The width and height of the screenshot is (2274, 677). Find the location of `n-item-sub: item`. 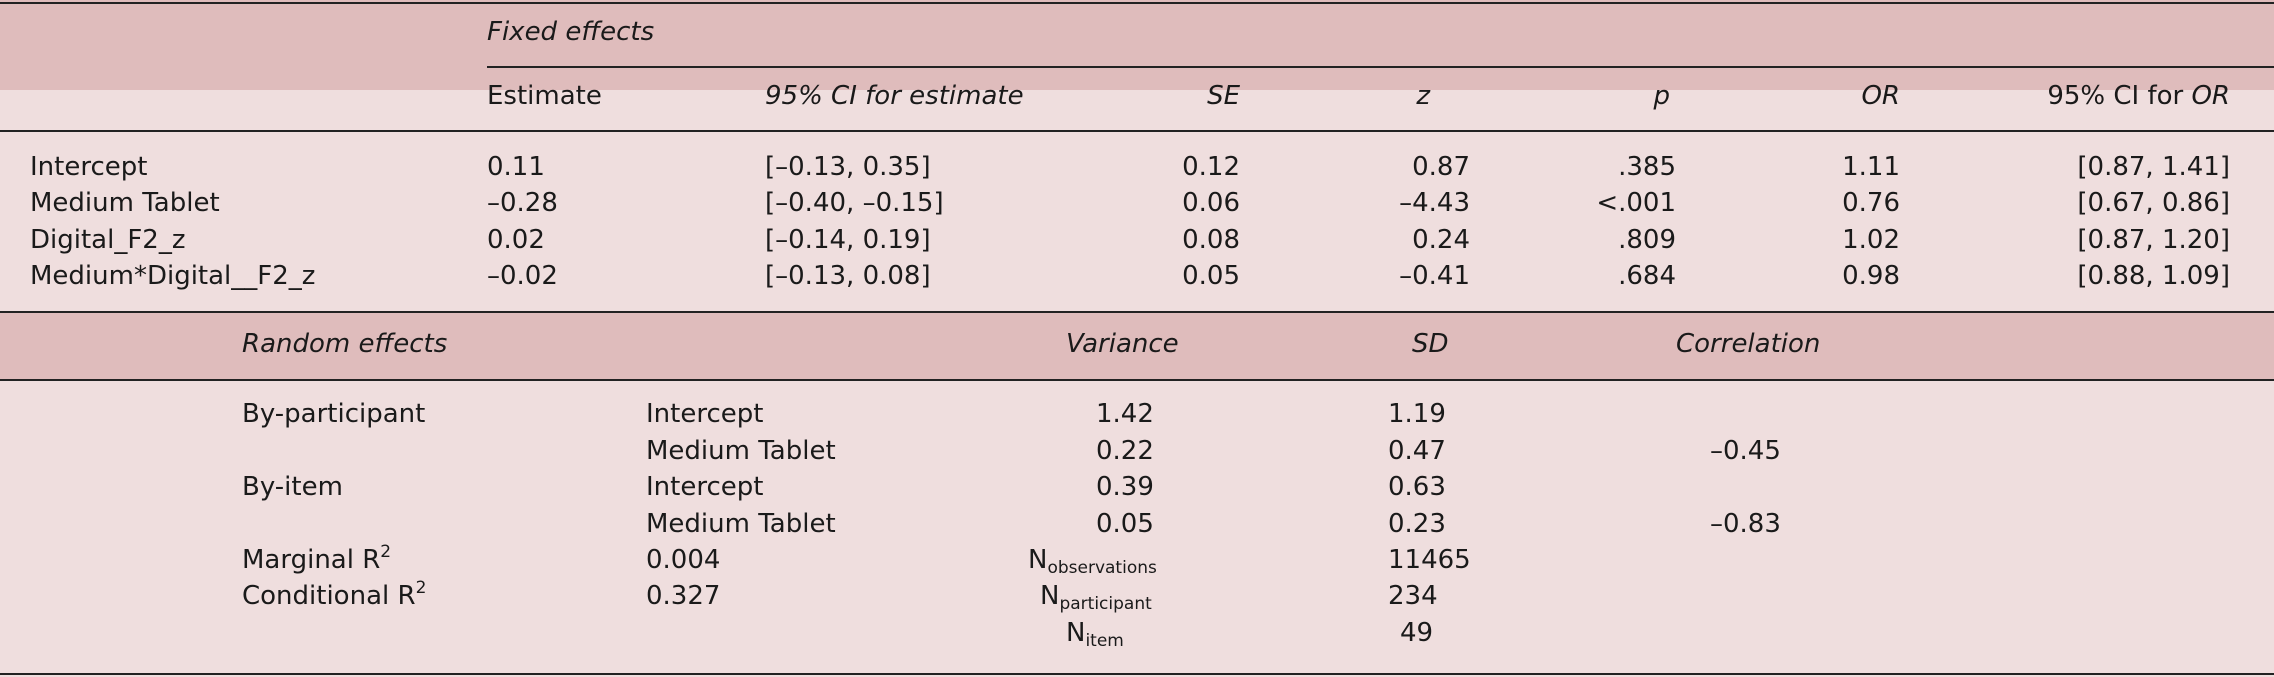

n-item-sub: item is located at coordinates (1104, 641).